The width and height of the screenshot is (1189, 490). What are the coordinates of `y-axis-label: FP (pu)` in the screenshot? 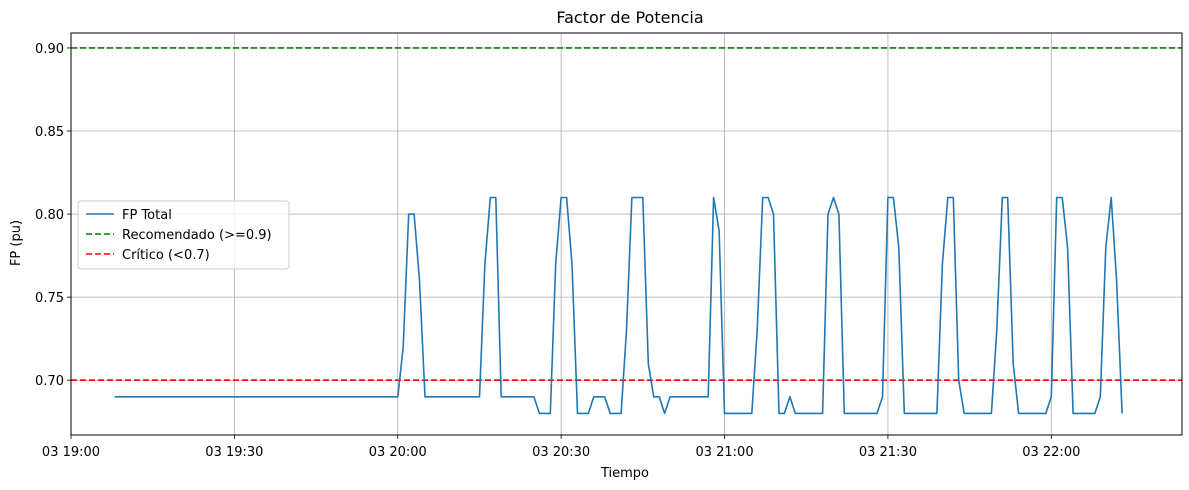 It's located at (16, 243).